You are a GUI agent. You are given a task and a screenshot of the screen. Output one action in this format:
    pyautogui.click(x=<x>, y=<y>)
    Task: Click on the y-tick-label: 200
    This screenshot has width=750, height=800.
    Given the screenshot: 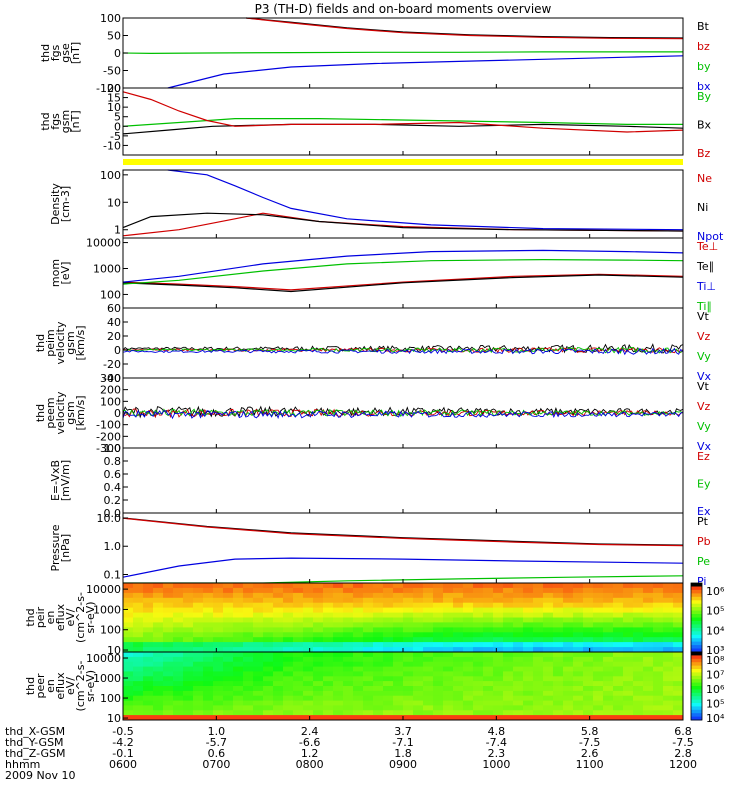 What is the action you would take?
    pyautogui.click(x=110, y=390)
    